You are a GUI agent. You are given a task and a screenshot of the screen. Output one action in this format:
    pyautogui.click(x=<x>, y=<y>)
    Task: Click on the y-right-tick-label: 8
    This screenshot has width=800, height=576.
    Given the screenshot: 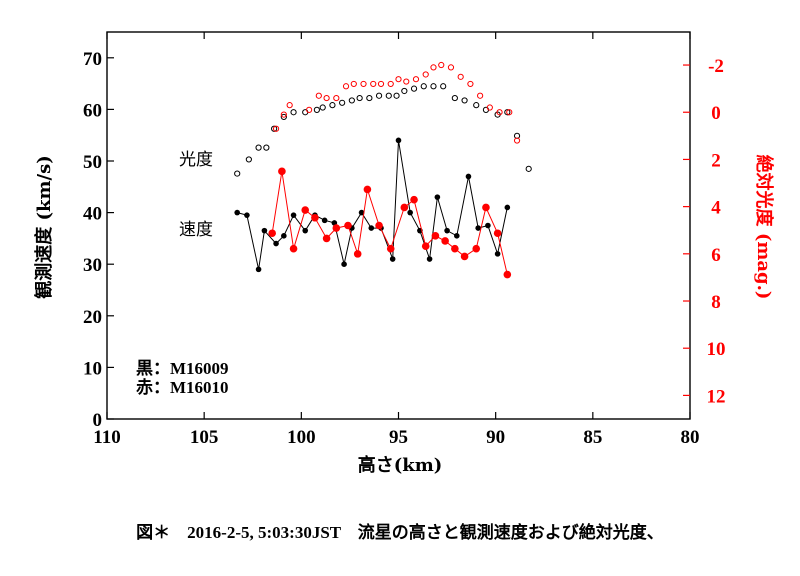 What is the action you would take?
    pyautogui.click(x=716, y=302)
    